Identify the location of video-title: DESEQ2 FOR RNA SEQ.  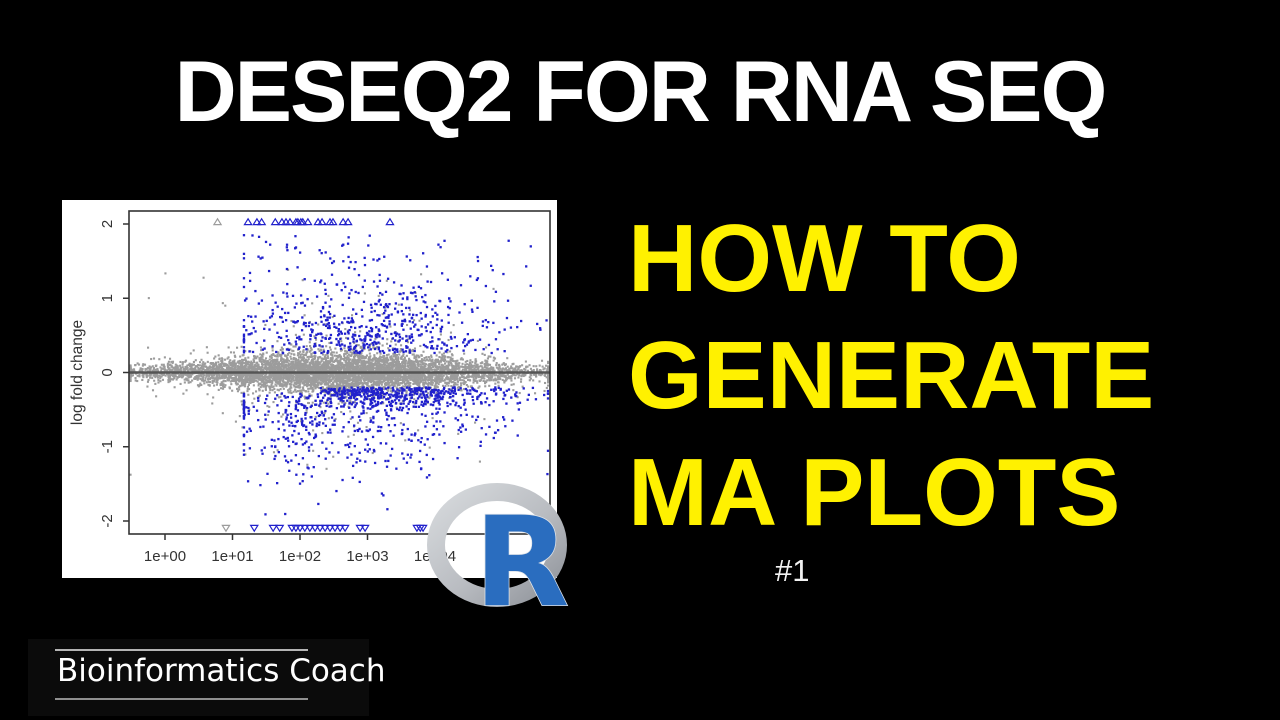
(641, 92).